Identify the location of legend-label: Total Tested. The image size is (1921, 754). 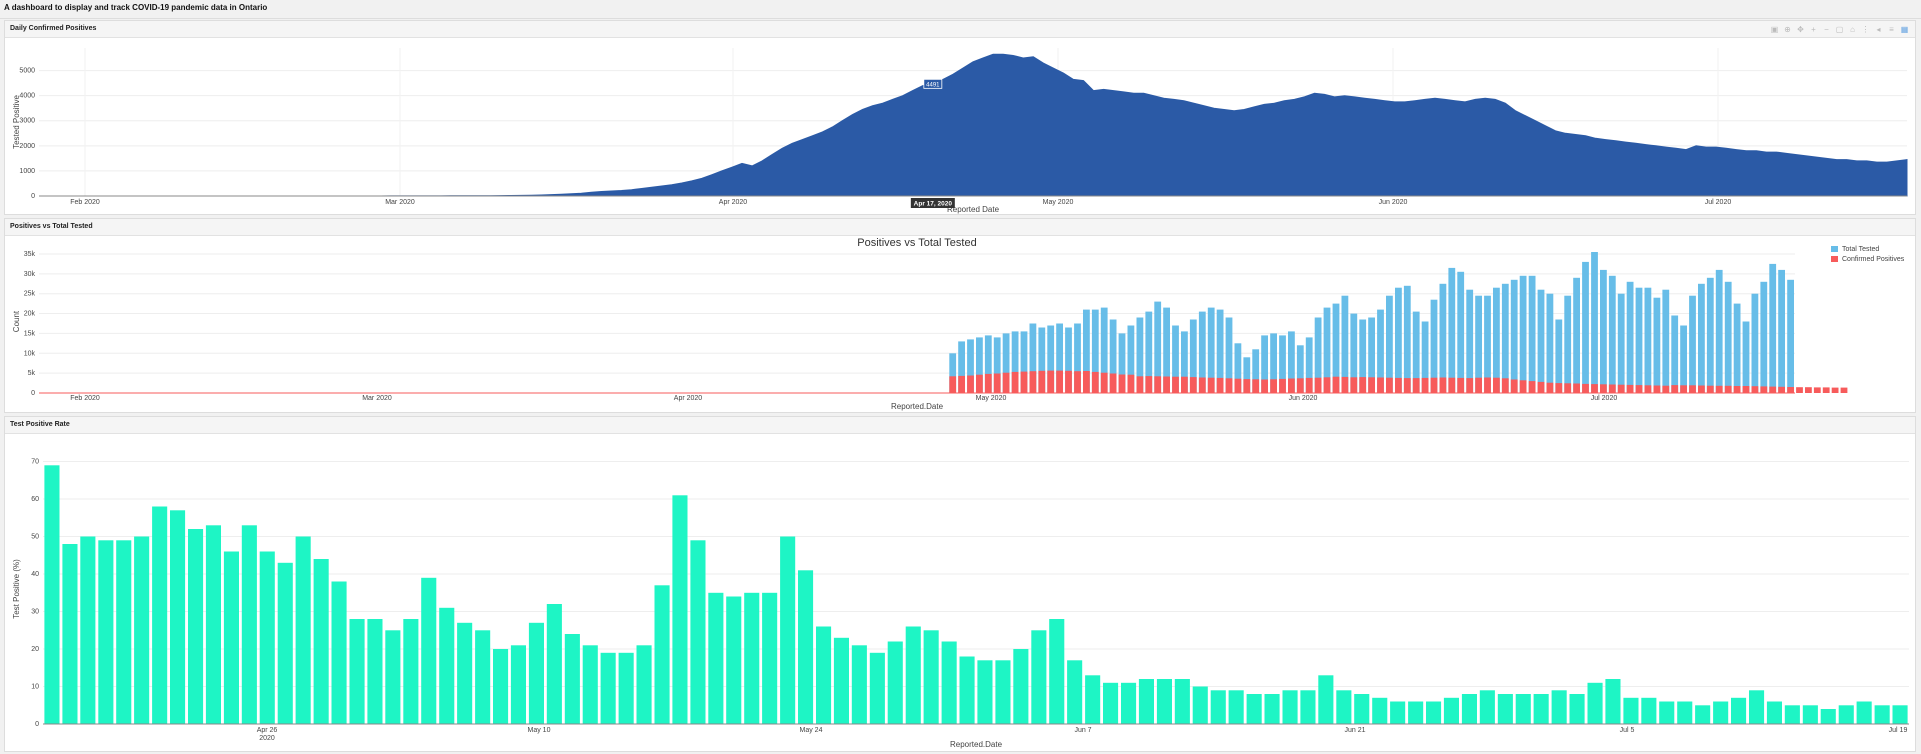
(1860, 249).